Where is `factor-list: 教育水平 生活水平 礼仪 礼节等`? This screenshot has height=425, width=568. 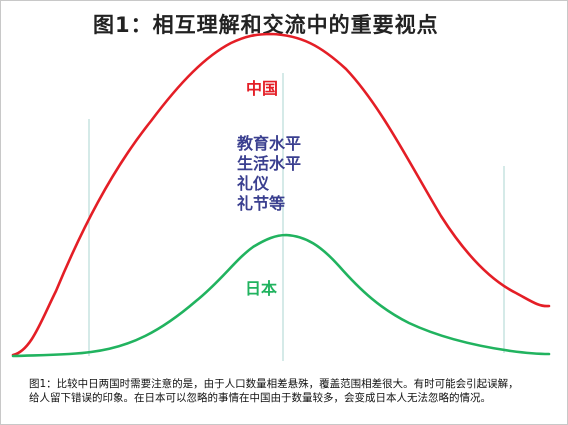 factor-list: 教育水平 生活水平 礼仪 礼节等 is located at coordinates (269, 174).